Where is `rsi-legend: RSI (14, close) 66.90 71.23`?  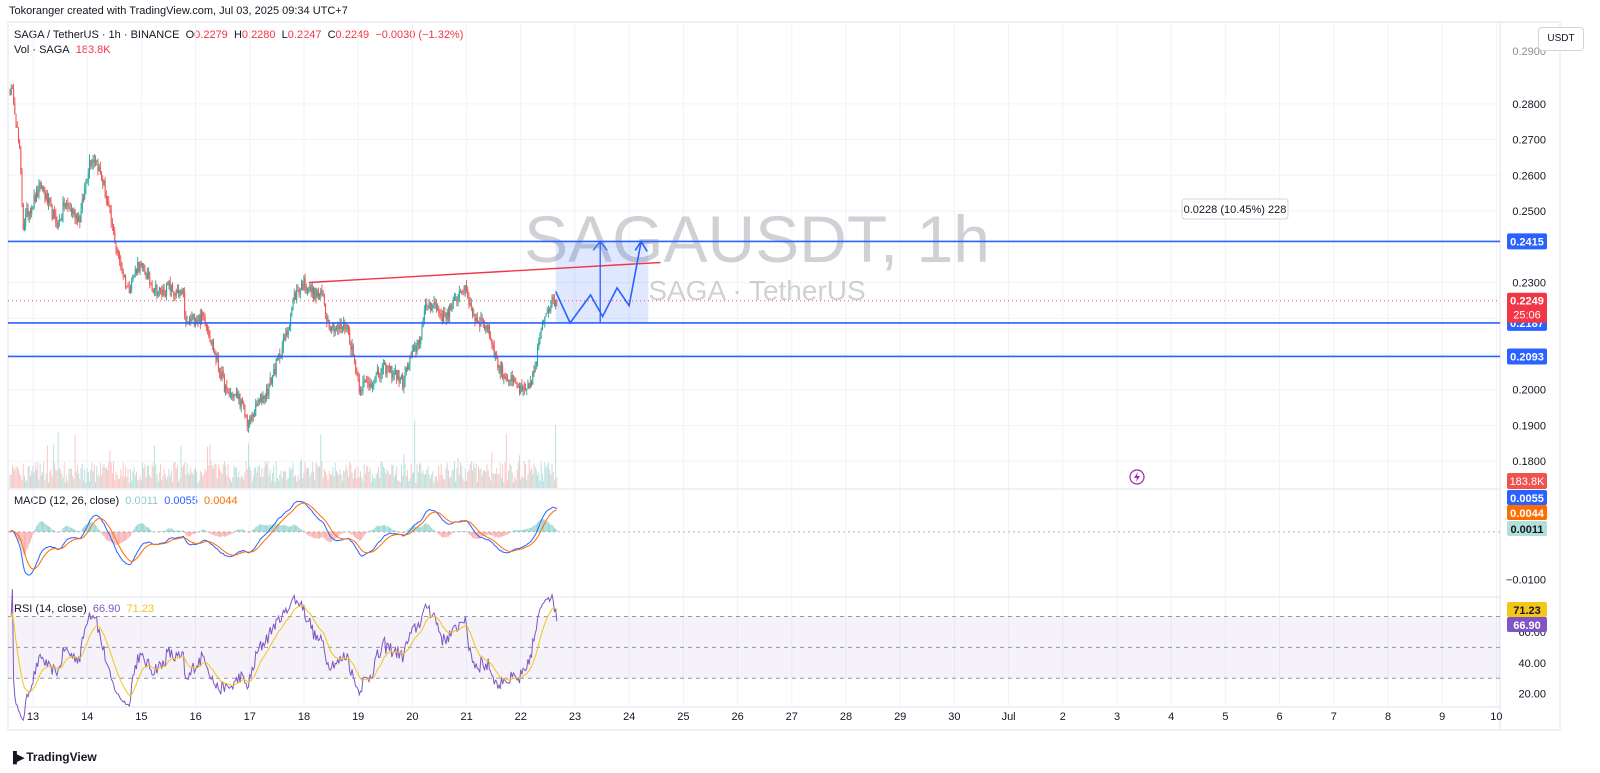 rsi-legend: RSI (14, close) 66.90 71.23 is located at coordinates (84, 609).